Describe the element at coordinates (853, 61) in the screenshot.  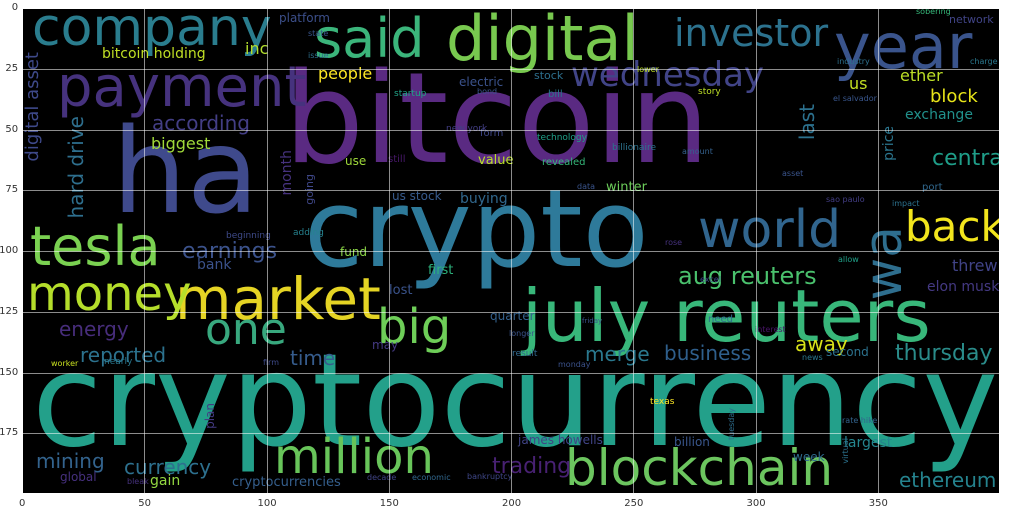
I see `word-industry: industry` at that location.